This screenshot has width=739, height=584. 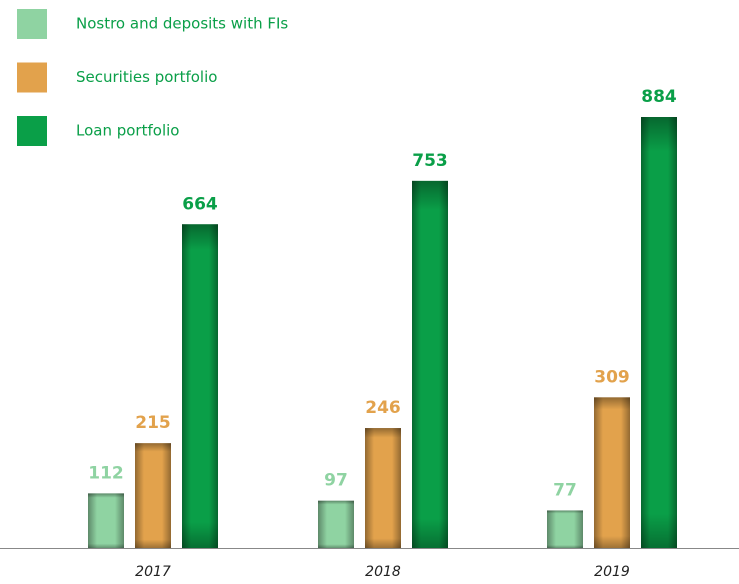 I want to click on value-label: 97, so click(x=336, y=481).